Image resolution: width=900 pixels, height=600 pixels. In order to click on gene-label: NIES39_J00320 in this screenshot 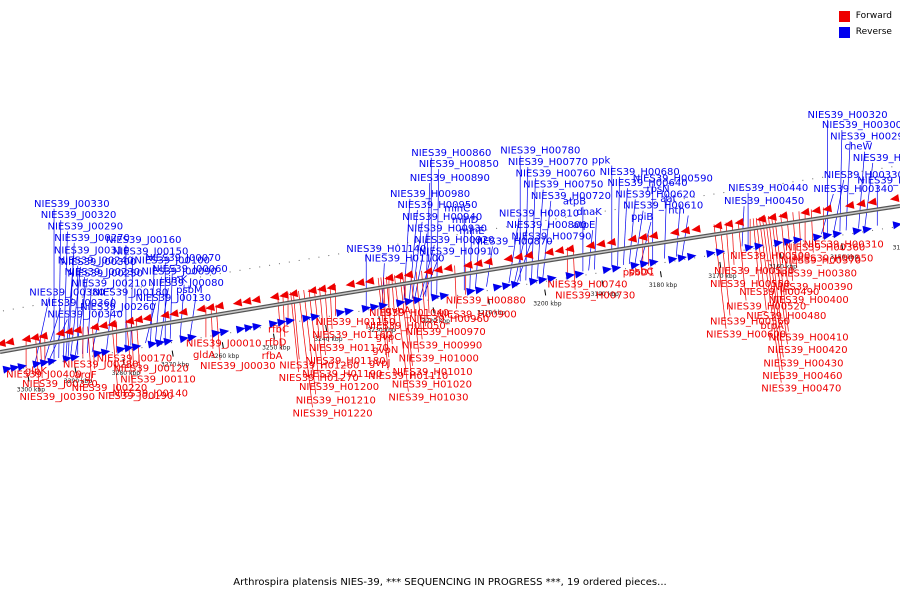, I will do `click(79, 215)`.